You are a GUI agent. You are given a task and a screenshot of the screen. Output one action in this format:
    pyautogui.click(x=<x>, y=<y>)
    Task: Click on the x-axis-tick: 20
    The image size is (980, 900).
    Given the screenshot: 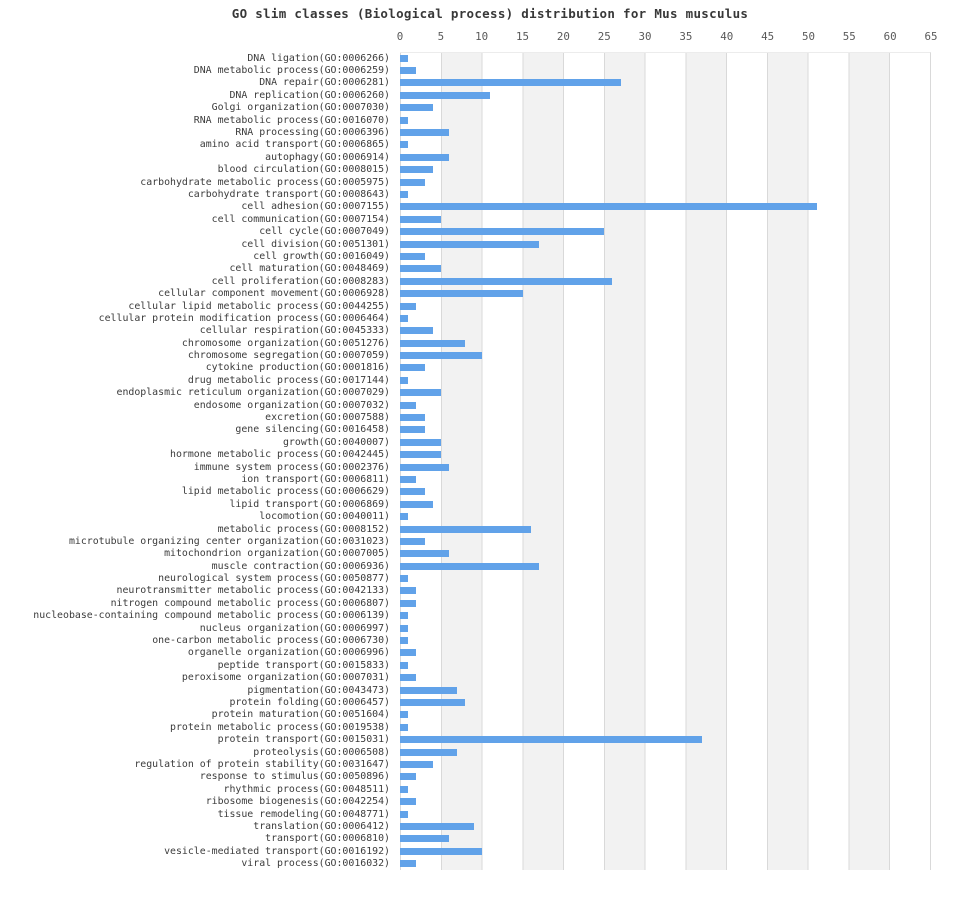 What is the action you would take?
    pyautogui.click(x=563, y=36)
    